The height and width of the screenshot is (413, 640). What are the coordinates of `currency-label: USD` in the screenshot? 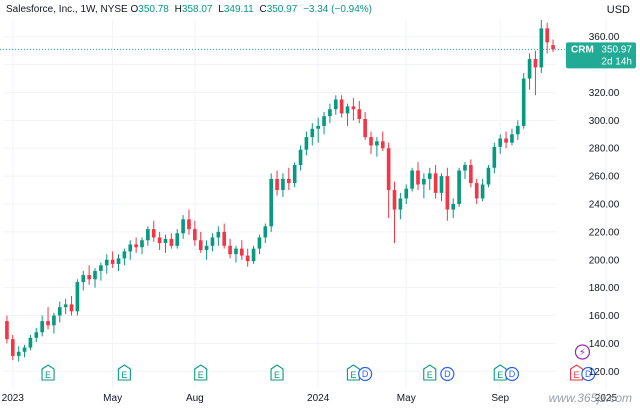 It's located at (618, 10).